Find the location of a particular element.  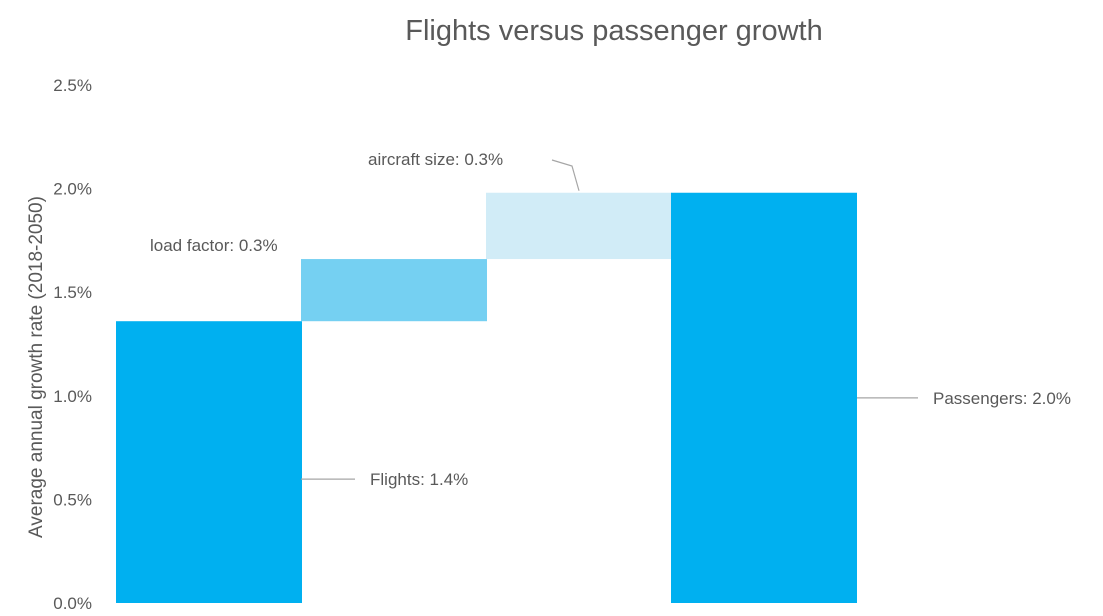

data-label: load factor: 0.3% is located at coordinates (214, 245).